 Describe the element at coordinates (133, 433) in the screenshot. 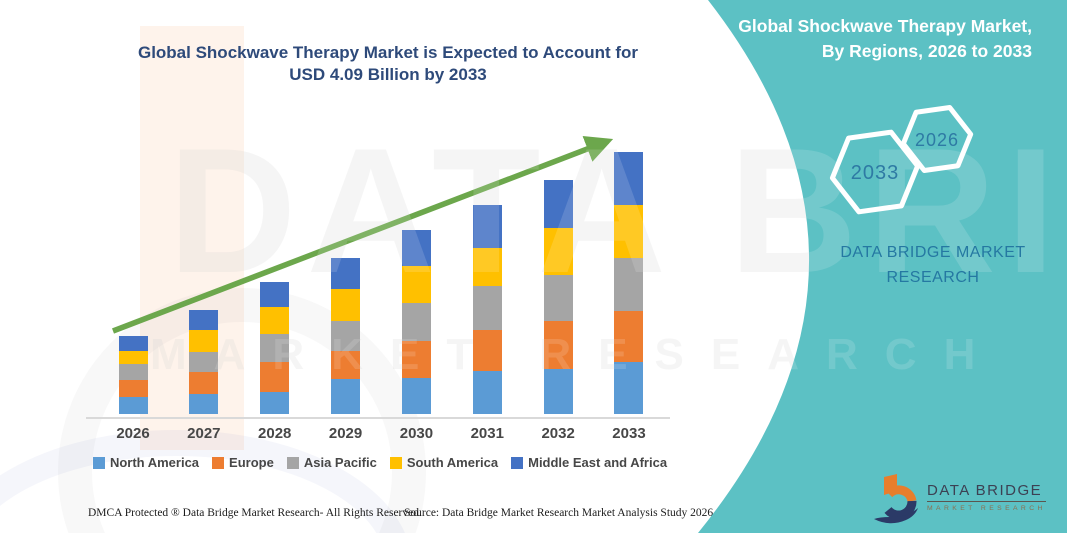

I see `x-tick-2026: 2026` at that location.